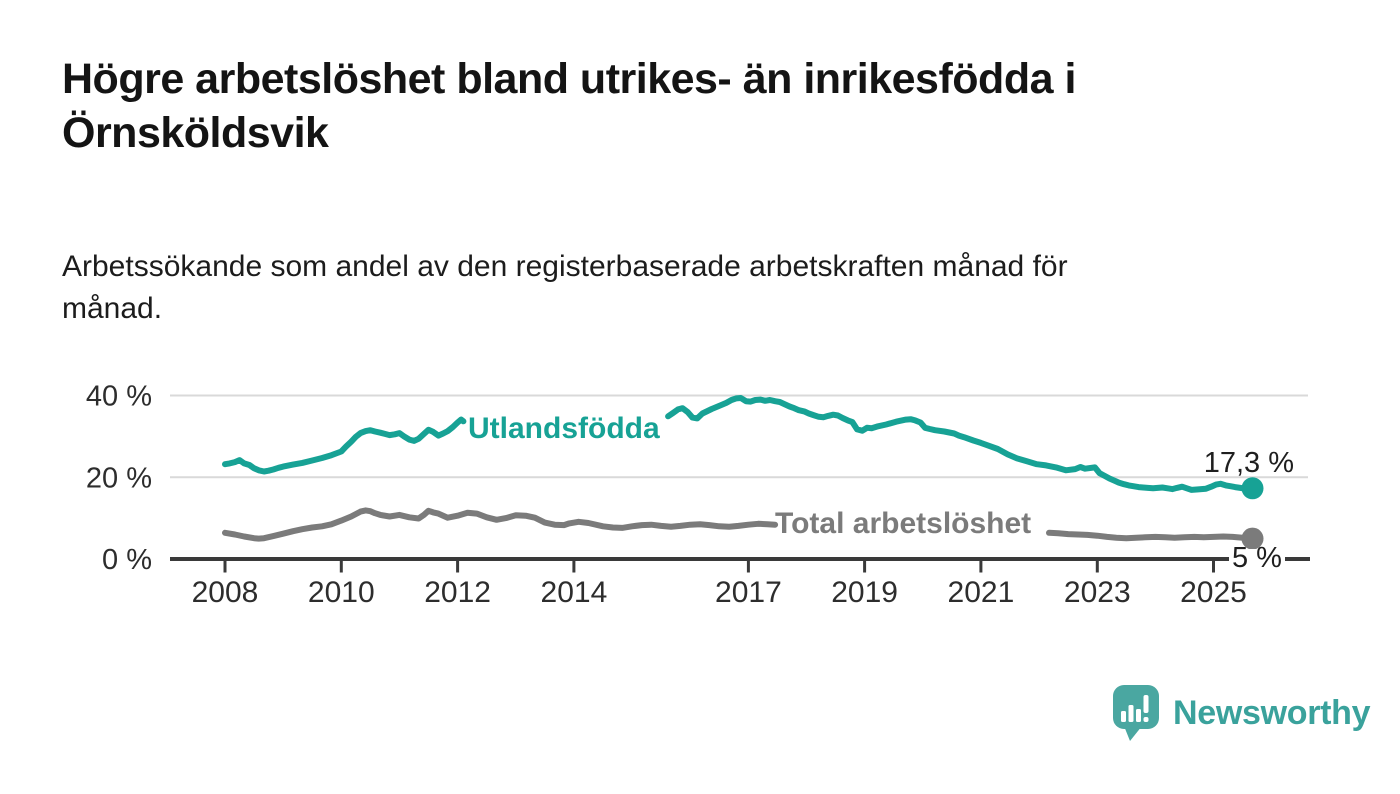  Describe the element at coordinates (119, 397) in the screenshot. I see `y-axis-label: 40 %` at that location.